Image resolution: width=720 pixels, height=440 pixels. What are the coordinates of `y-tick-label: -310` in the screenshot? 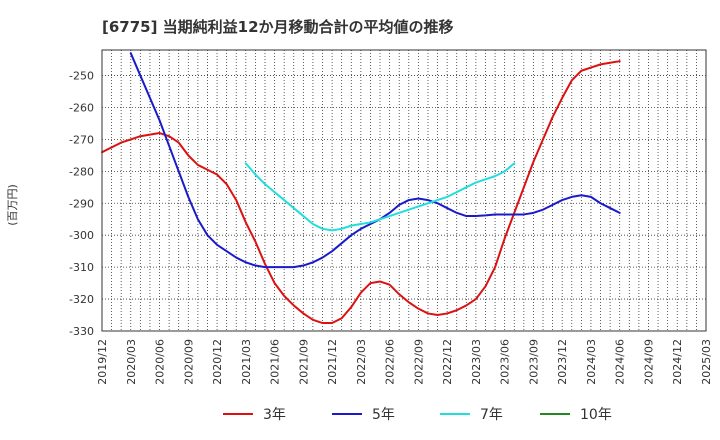 It's located at (81, 267).